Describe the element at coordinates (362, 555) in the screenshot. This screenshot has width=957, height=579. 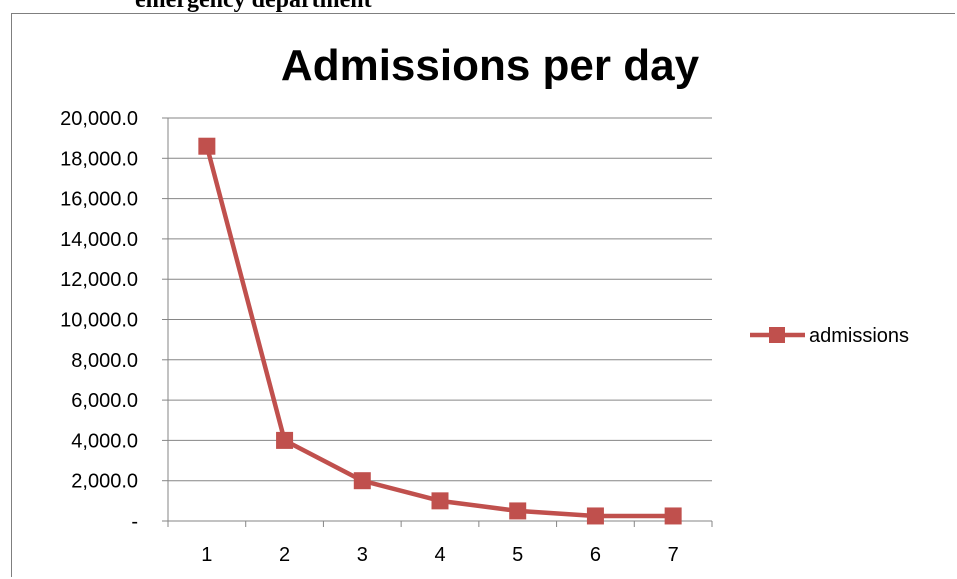
I see `x-tick-label: 3` at that location.